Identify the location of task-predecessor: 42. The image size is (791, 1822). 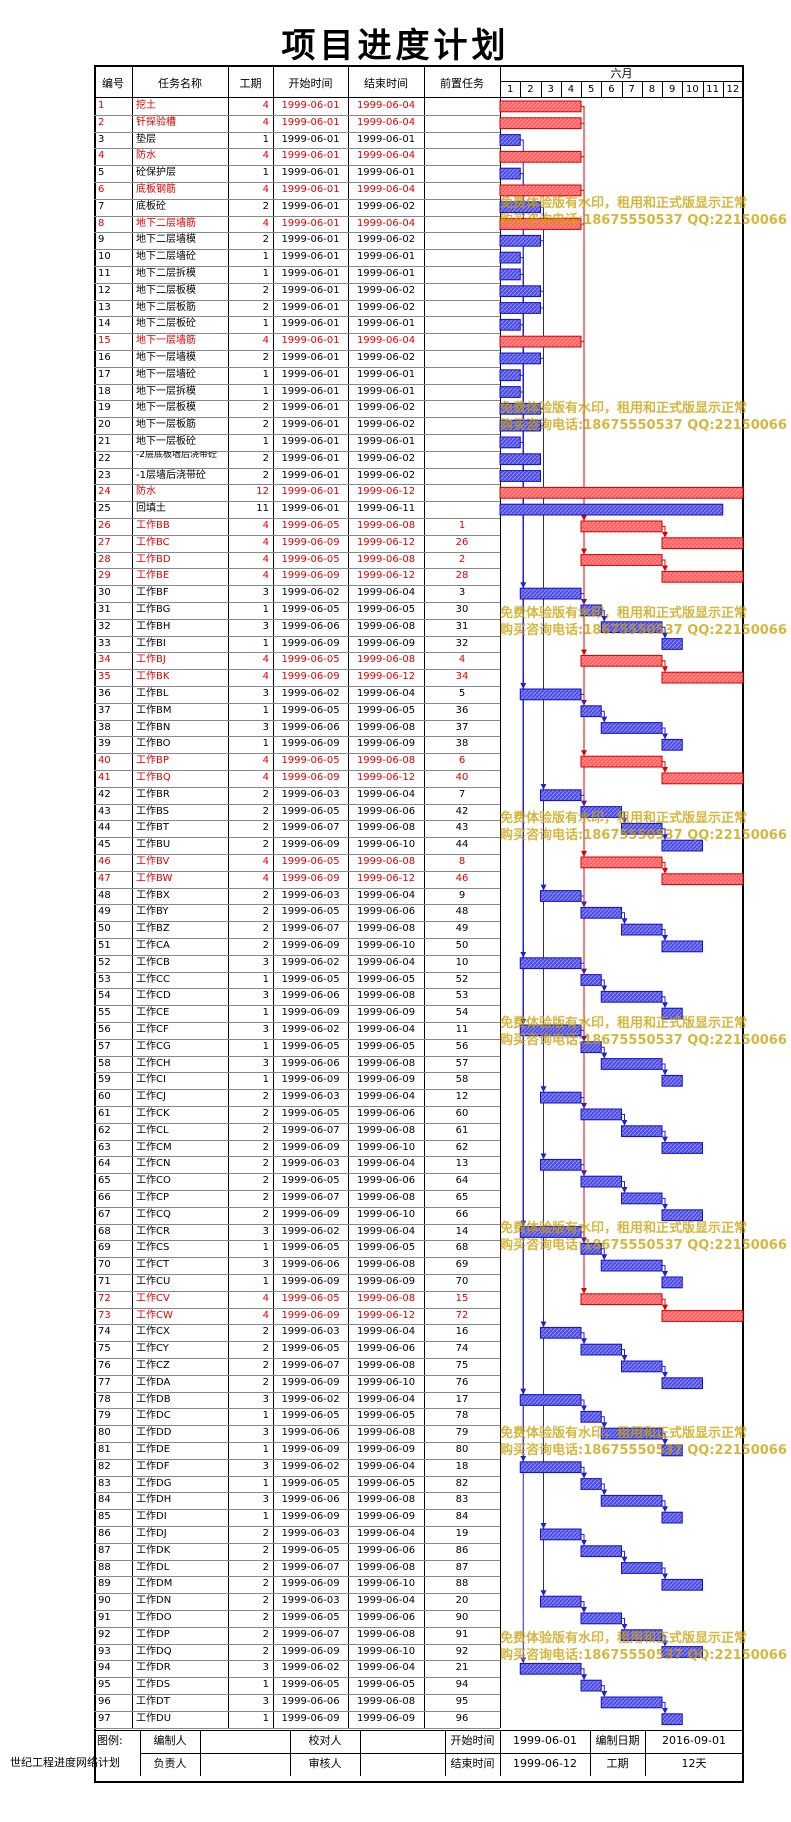
(462, 811).